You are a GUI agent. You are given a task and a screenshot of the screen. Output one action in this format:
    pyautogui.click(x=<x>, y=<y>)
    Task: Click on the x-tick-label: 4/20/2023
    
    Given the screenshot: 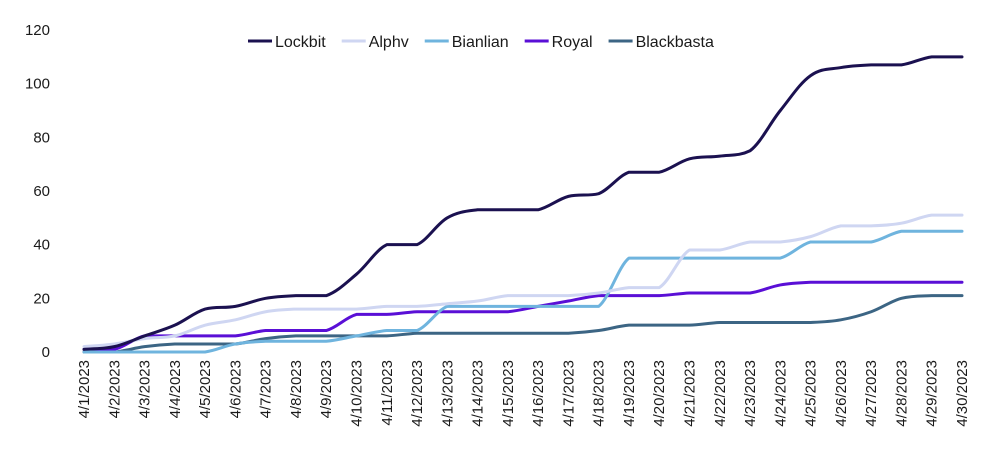 What is the action you would take?
    pyautogui.click(x=659, y=393)
    